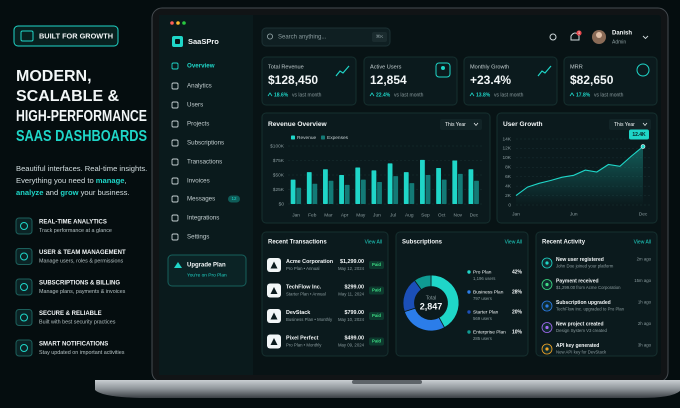 The height and width of the screenshot is (408, 680). What do you see at coordinates (56, 180) in the screenshot?
I see `description-text: Everything you need to` at bounding box center [56, 180].